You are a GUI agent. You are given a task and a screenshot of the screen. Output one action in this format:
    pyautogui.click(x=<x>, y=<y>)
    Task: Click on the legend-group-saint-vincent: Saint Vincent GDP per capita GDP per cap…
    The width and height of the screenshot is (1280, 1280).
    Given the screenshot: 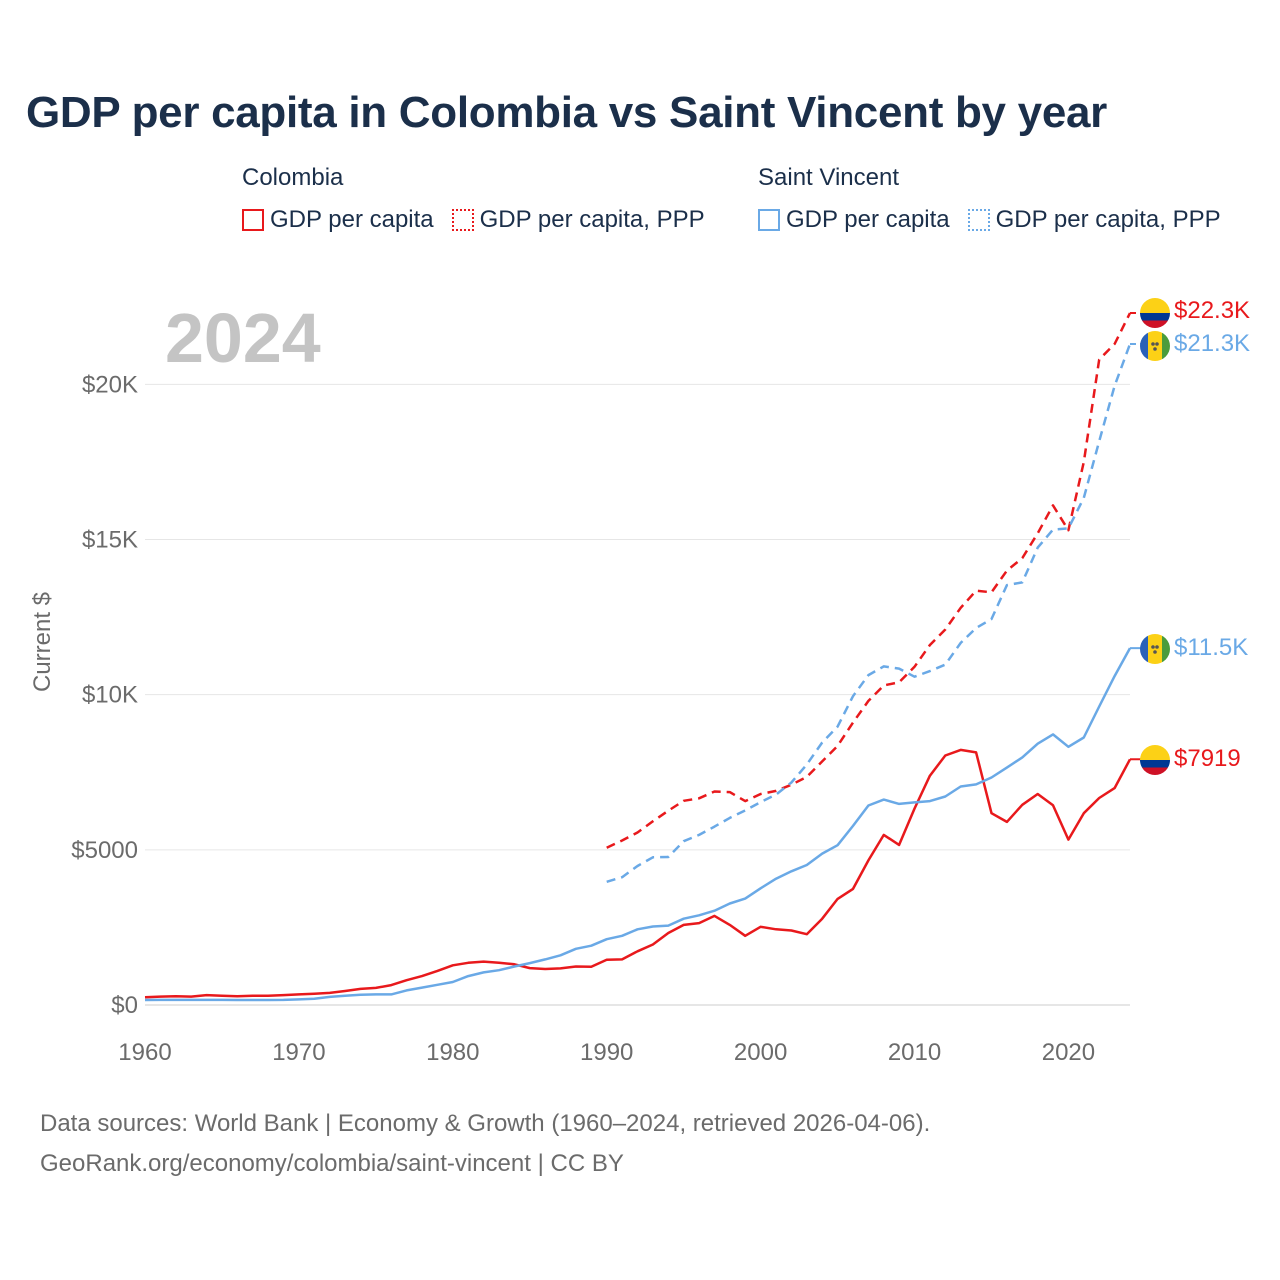 What is the action you would take?
    pyautogui.click(x=998, y=197)
    